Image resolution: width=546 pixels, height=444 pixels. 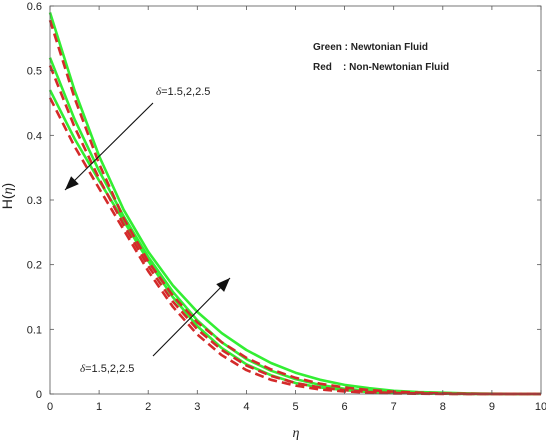 I want to click on delta-arrow-up-head, so click(x=223, y=285).